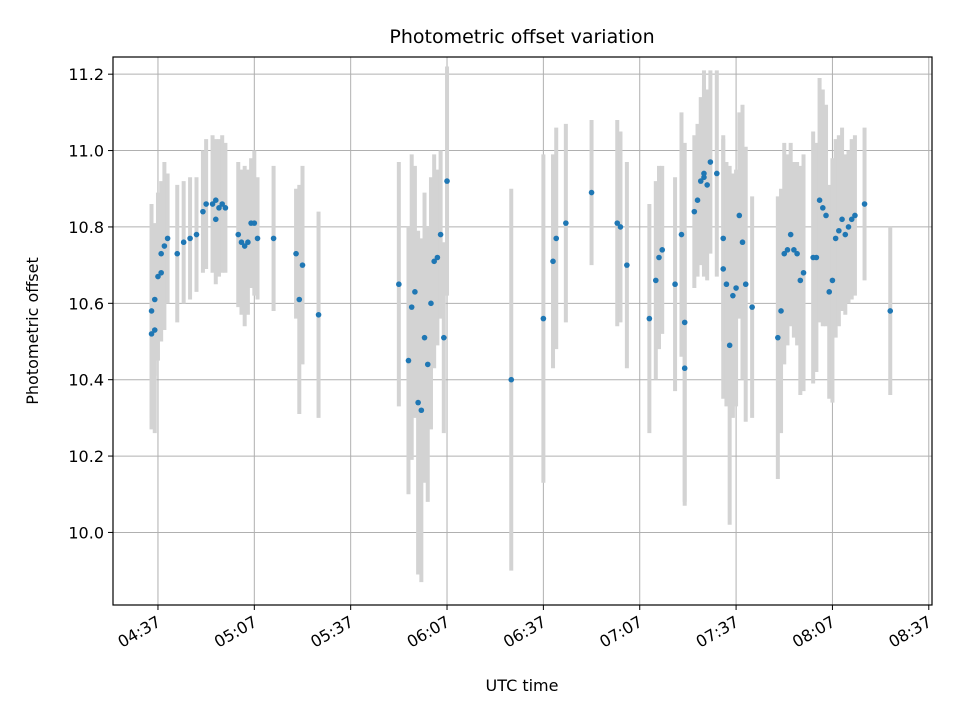  What do you see at coordinates (32, 331) in the screenshot?
I see `y-axis-label: Photometric offset` at bounding box center [32, 331].